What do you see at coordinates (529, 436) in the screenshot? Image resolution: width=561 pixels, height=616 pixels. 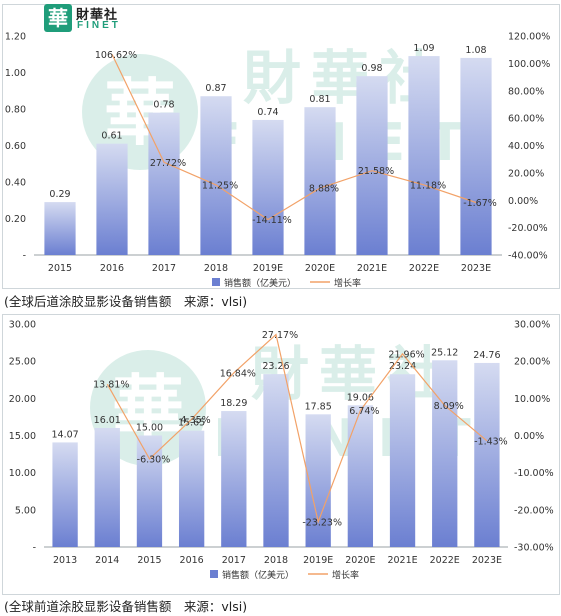 I see `y2-tick-label: 0.00%` at bounding box center [529, 436].